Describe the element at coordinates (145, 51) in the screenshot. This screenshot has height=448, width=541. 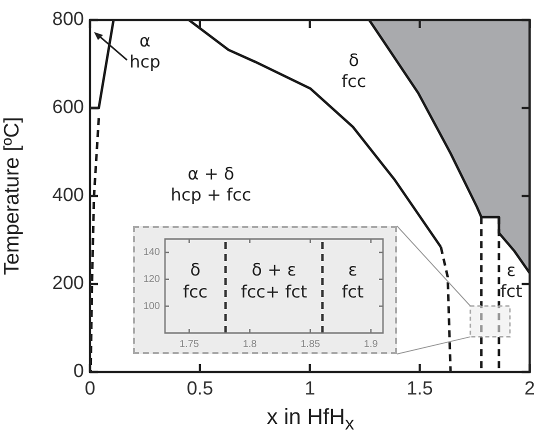
I see `annotation: α hcp` at that location.